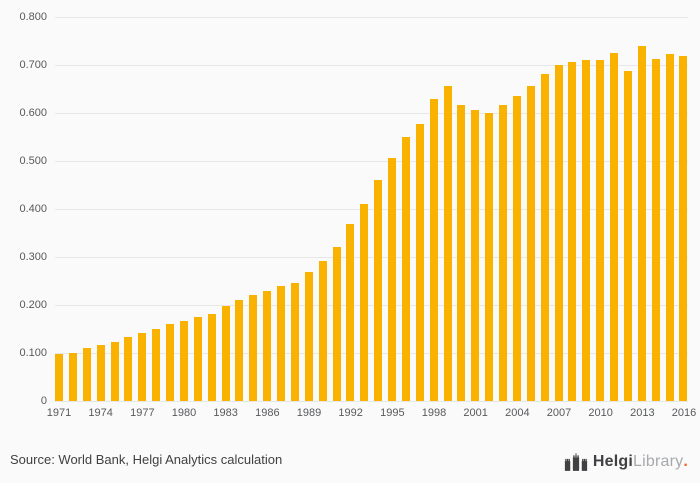 The image size is (700, 483). What do you see at coordinates (114, 371) in the screenshot?
I see `bar-1975` at bounding box center [114, 371].